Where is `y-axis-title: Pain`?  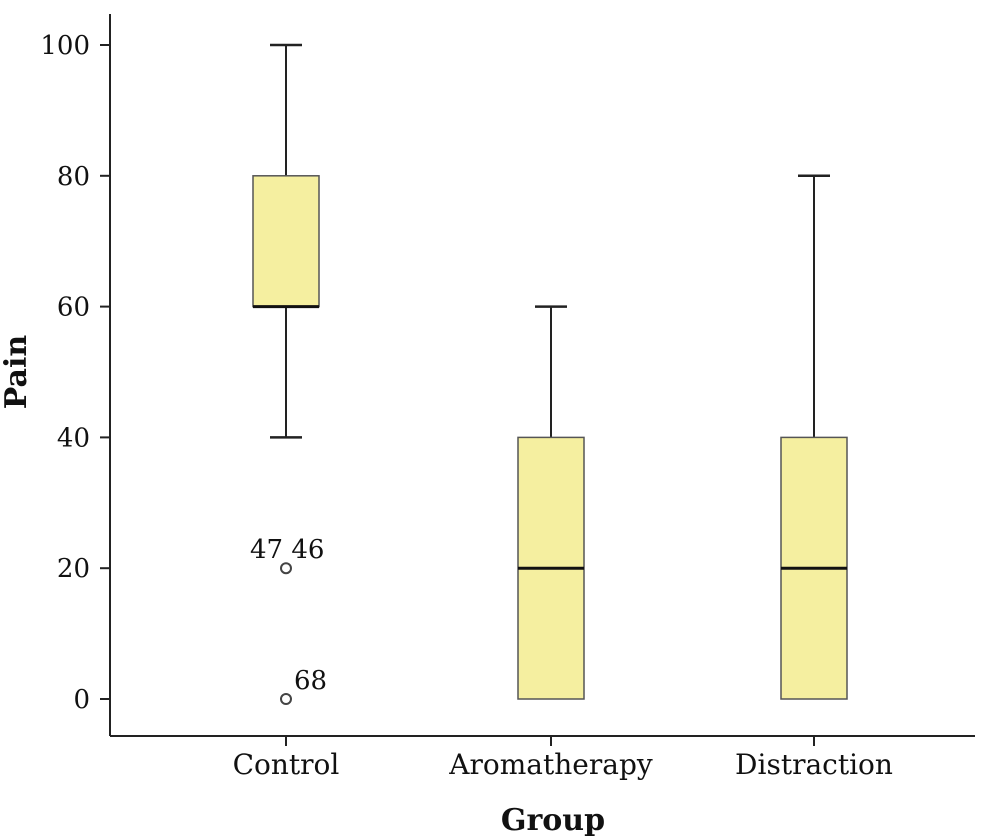
y-axis-title: Pain is located at coordinates (17, 372).